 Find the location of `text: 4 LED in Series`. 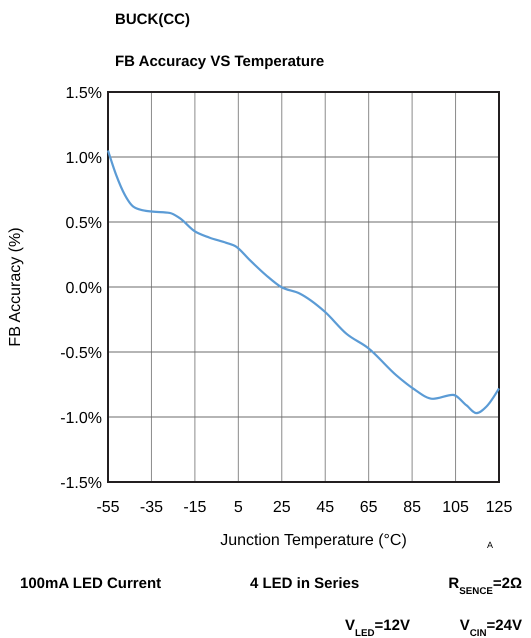

text: 4 LED in Series is located at coordinates (305, 583).